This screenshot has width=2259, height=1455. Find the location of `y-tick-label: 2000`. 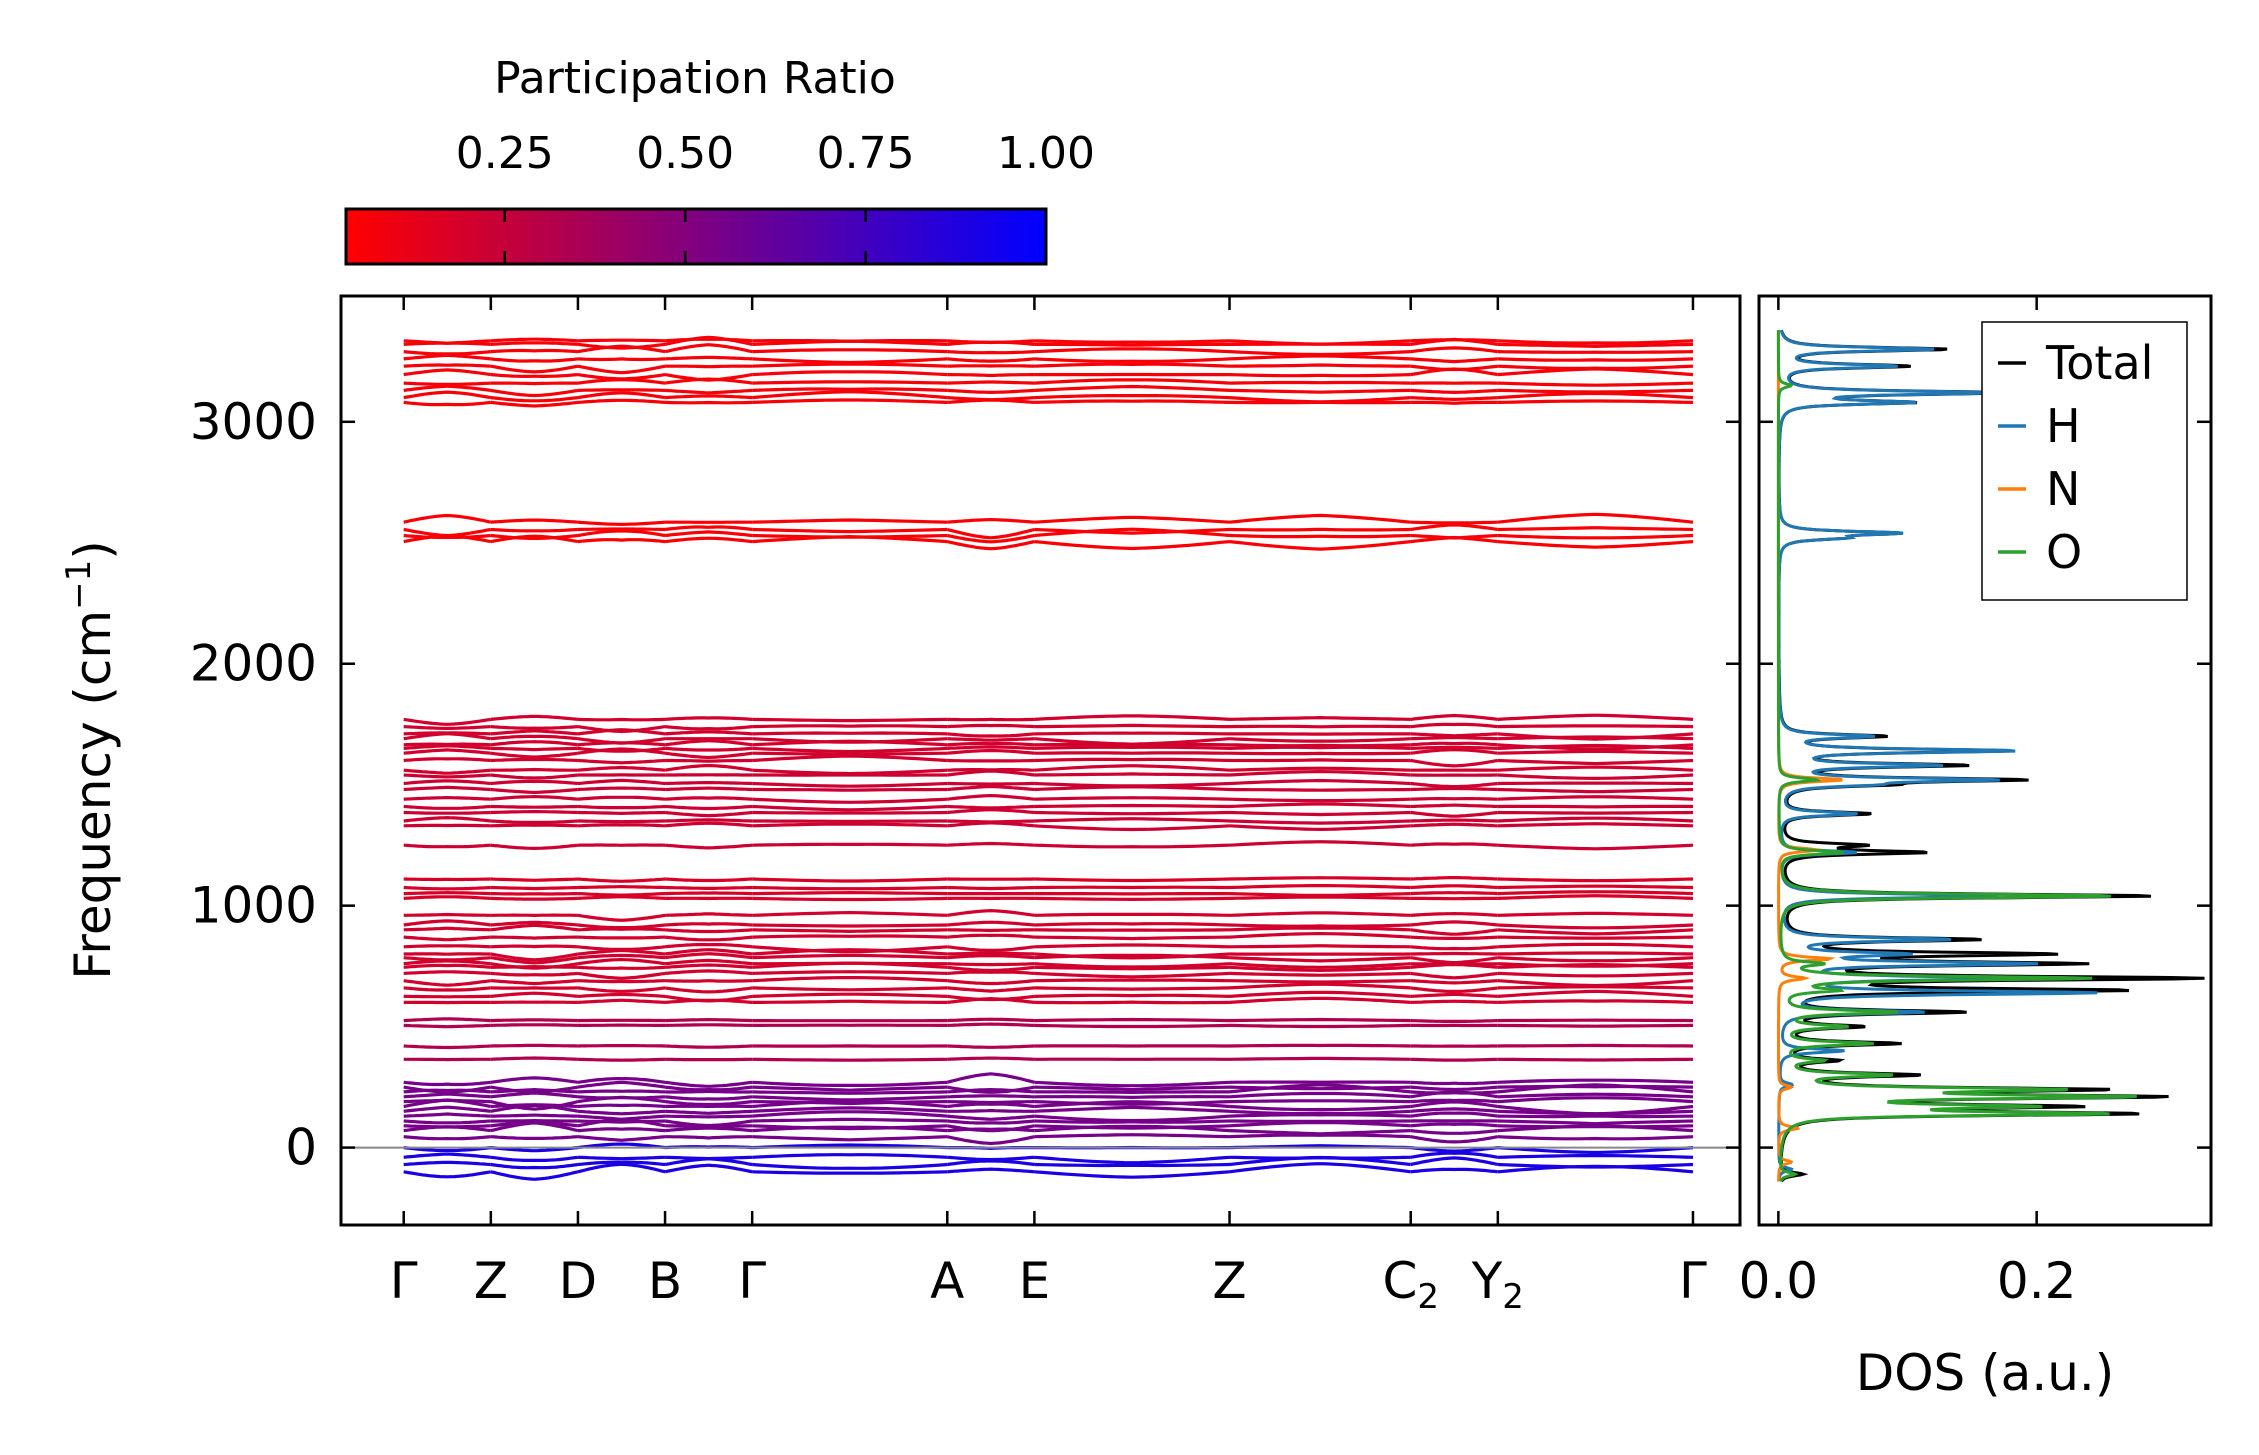

y-tick-label: 2000 is located at coordinates (253, 664).